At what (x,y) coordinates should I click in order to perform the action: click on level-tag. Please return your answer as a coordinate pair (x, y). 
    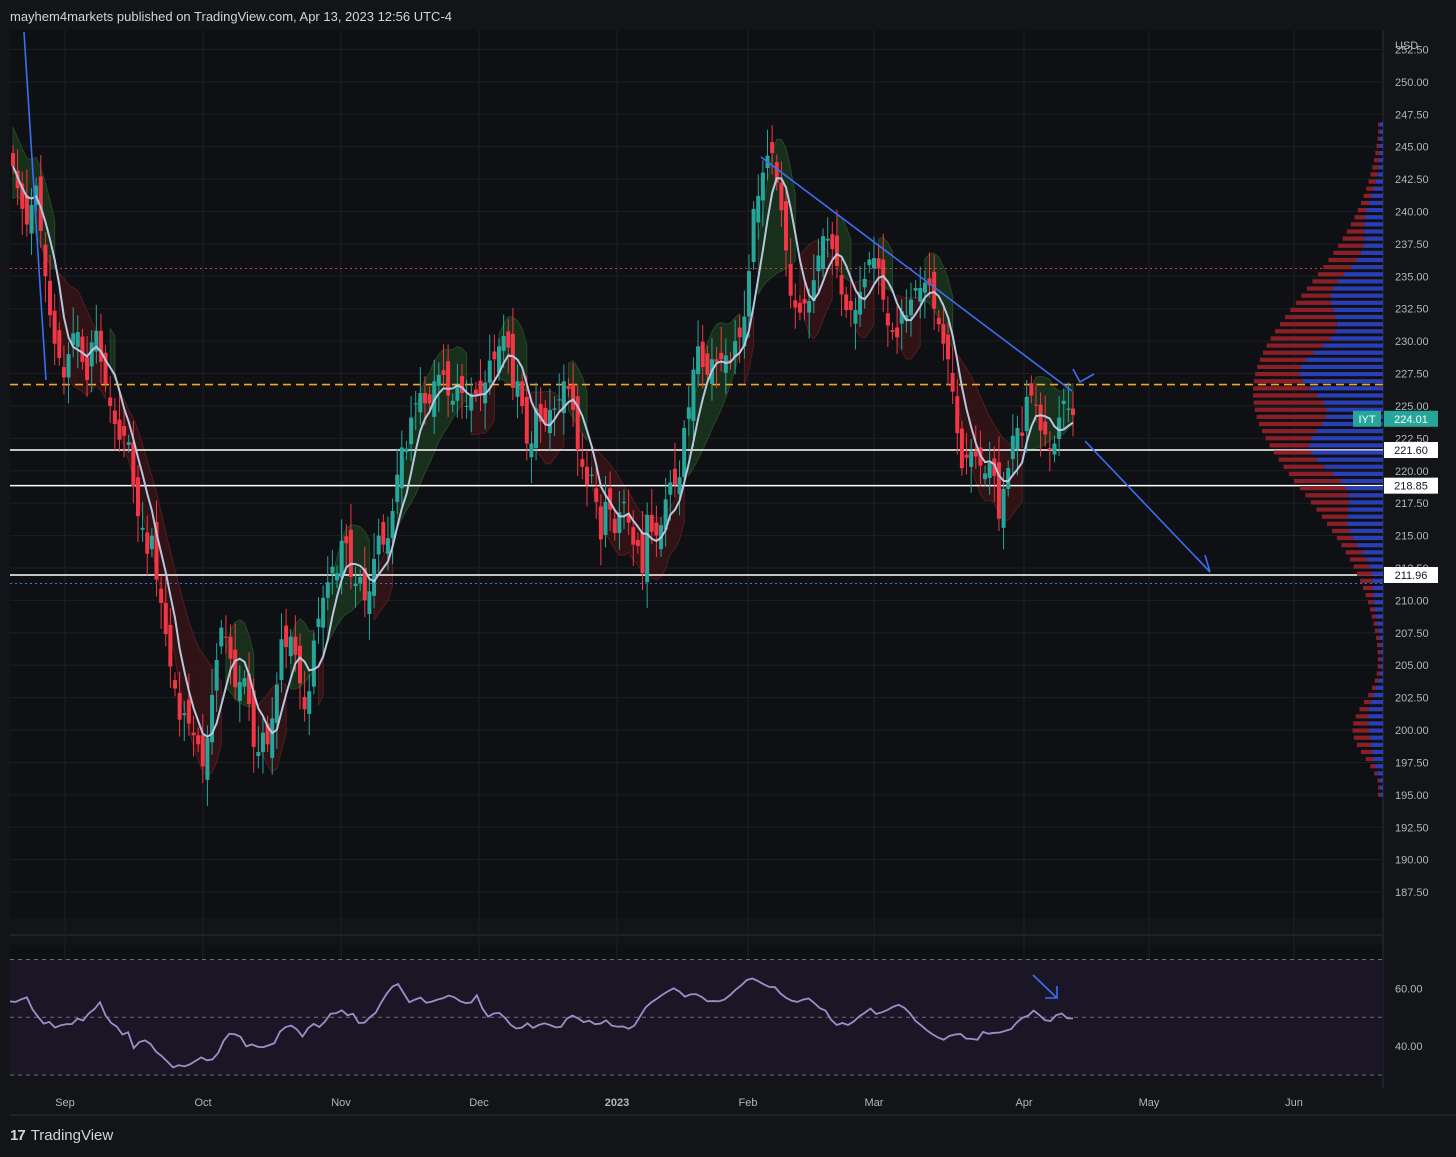
    Looking at the image, I should click on (1411, 485).